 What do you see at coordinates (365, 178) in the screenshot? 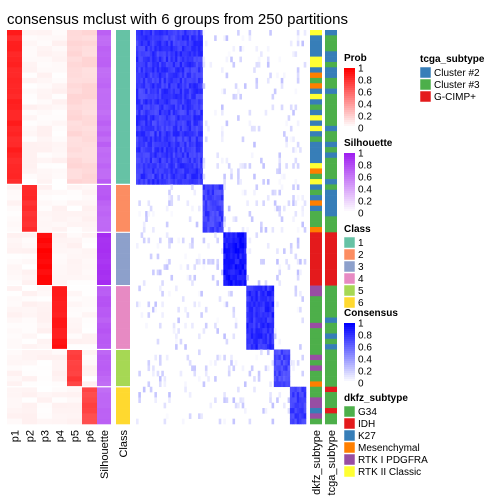
I see `silhouette-legend-tick: 0.6` at bounding box center [365, 178].